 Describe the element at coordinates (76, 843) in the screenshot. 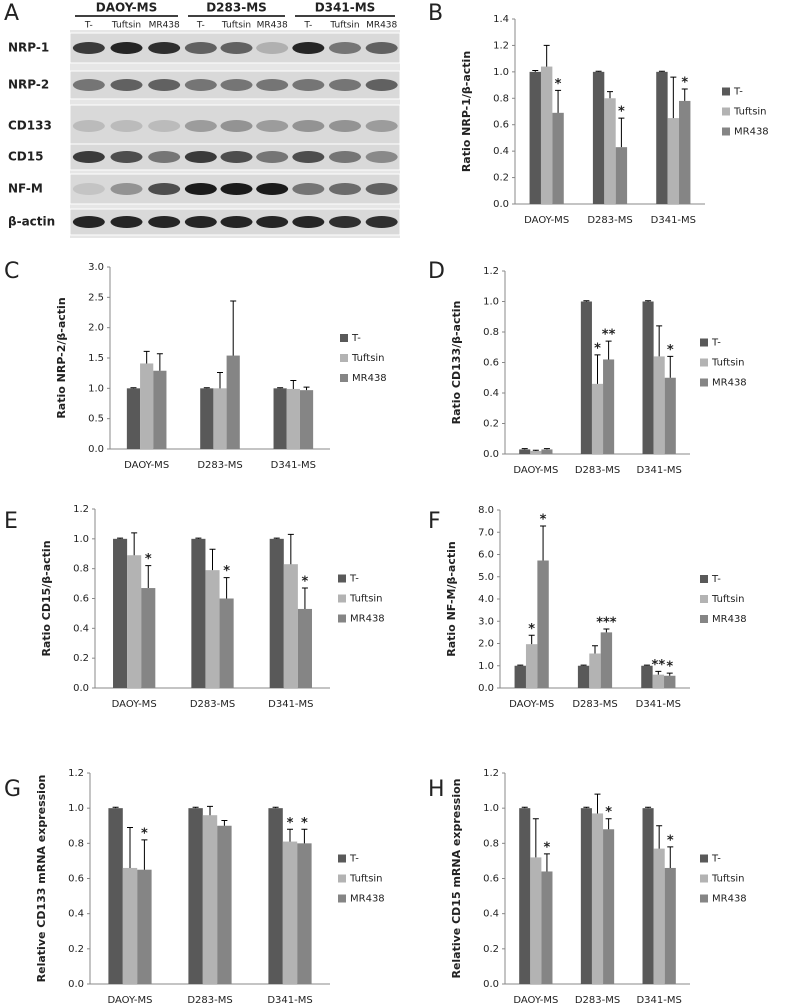

I see `y-tick-label: 0.8` at that location.